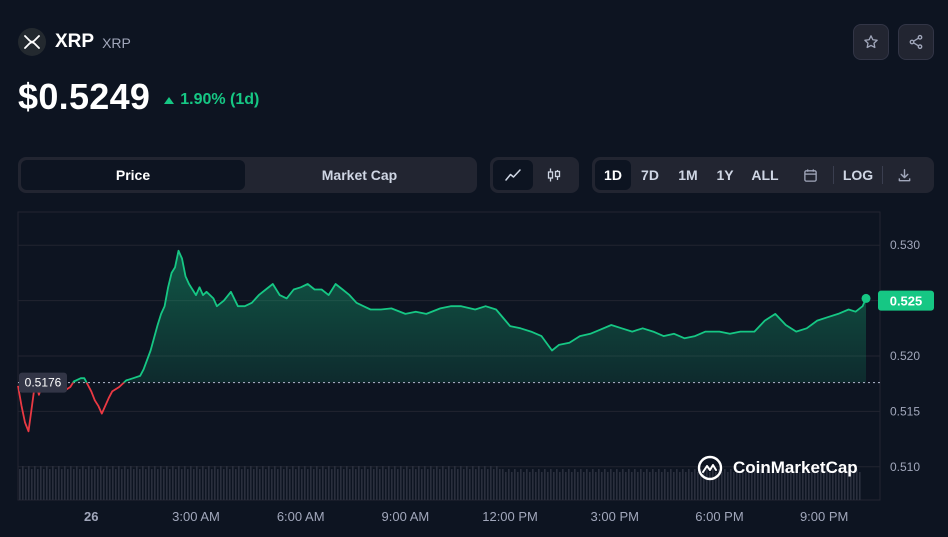 This screenshot has width=948, height=537. I want to click on time-range-toggle: 1D 7D 1M 1Y ALL LOG, so click(763, 175).